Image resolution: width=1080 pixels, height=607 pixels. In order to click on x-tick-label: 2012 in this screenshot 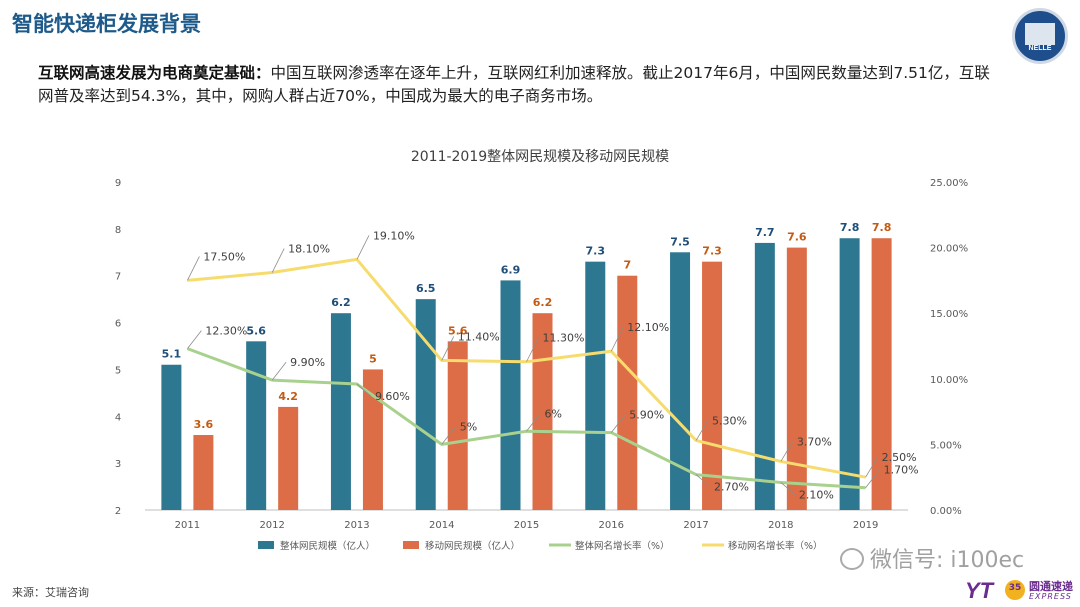, I will do `click(271, 525)`.